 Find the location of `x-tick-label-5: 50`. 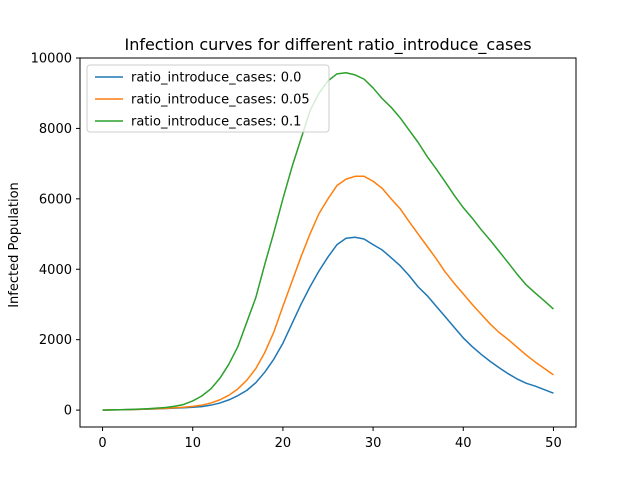

x-tick-label-5: 50 is located at coordinates (553, 443).